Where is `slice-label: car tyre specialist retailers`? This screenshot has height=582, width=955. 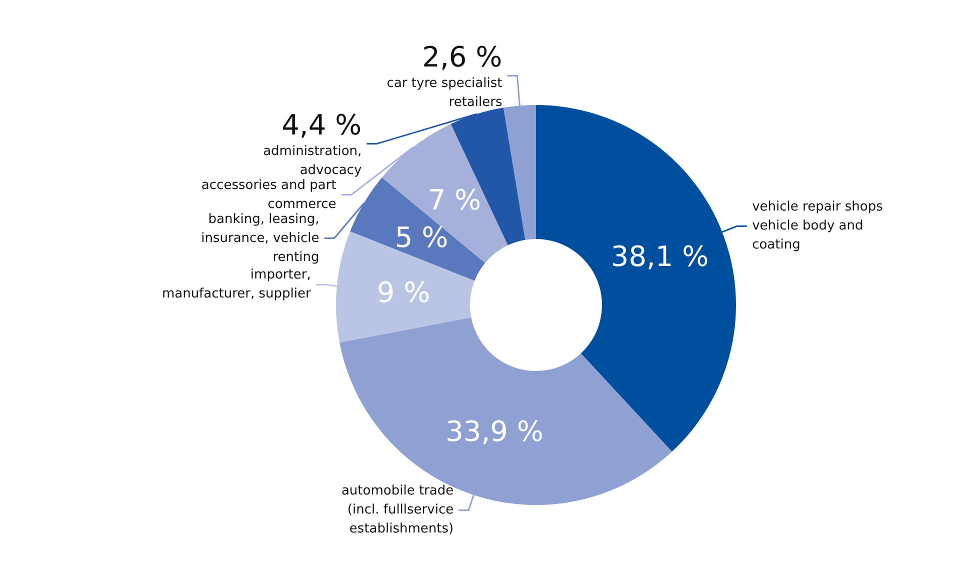
slice-label: car tyre specialist retailers is located at coordinates (444, 93).